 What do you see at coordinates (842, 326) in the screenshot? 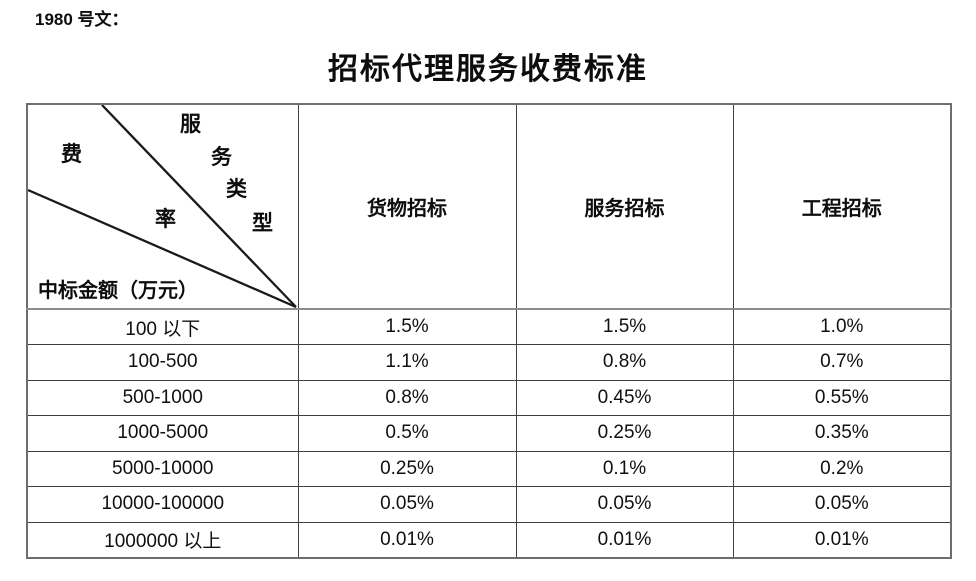
I see `rate-cell: 1.0%` at bounding box center [842, 326].